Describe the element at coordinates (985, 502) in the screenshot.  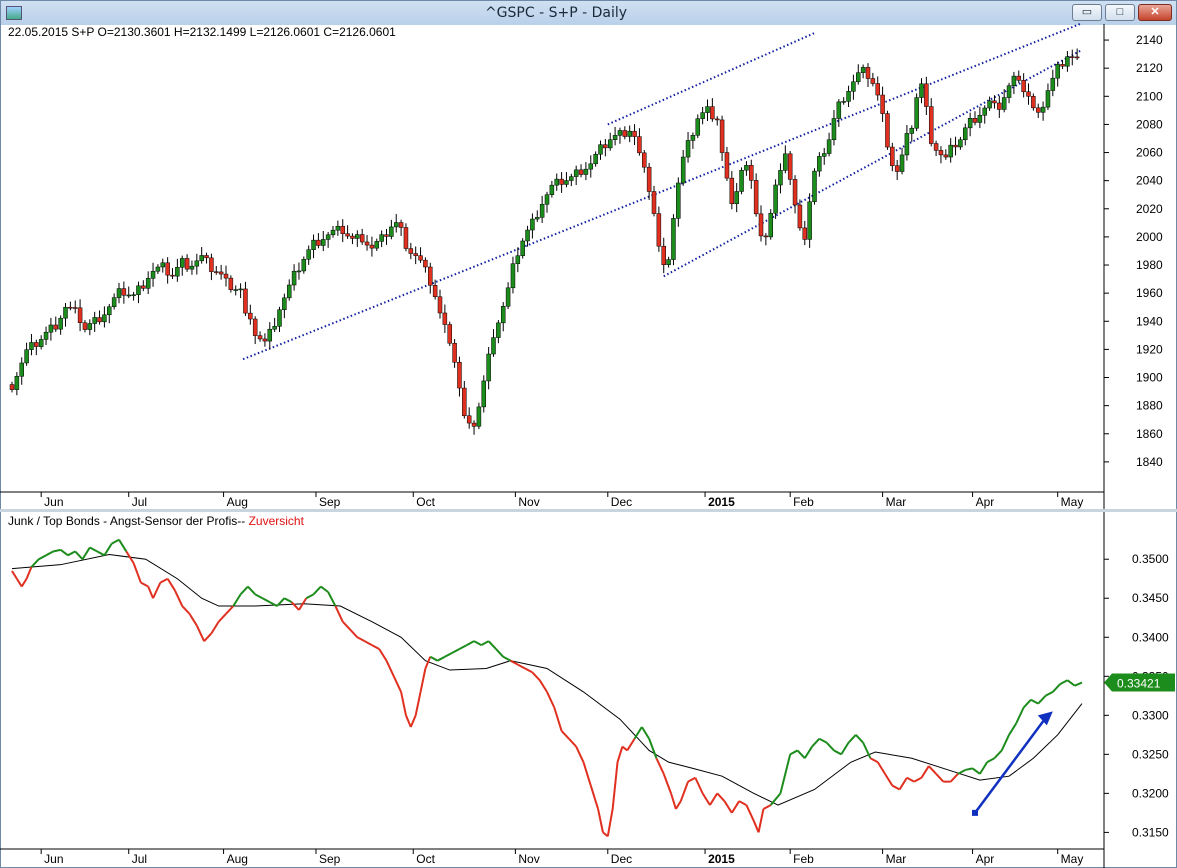
I see `price-month-label: Apr` at that location.